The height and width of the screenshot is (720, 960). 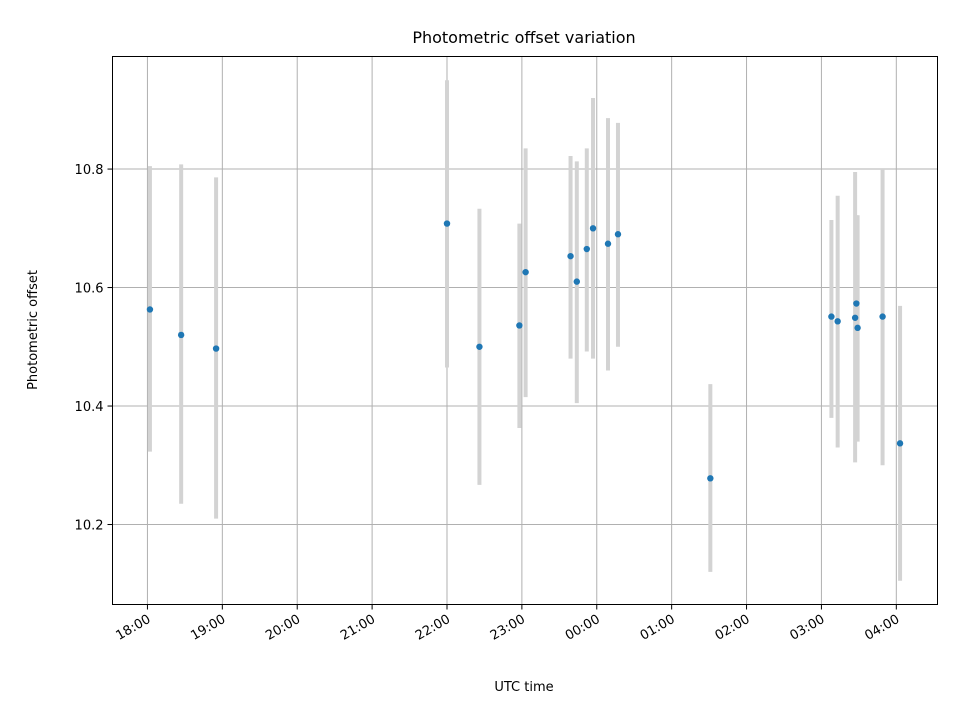 What do you see at coordinates (523, 687) in the screenshot?
I see `x-axis-label: UTC time` at bounding box center [523, 687].